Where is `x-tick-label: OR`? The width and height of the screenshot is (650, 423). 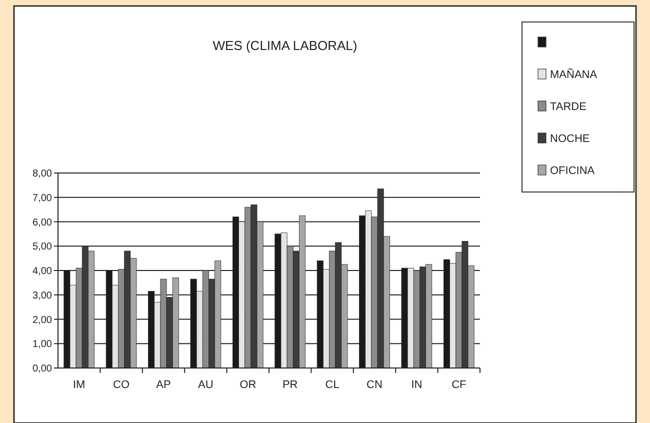 x-tick-label: OR is located at coordinates (248, 385).